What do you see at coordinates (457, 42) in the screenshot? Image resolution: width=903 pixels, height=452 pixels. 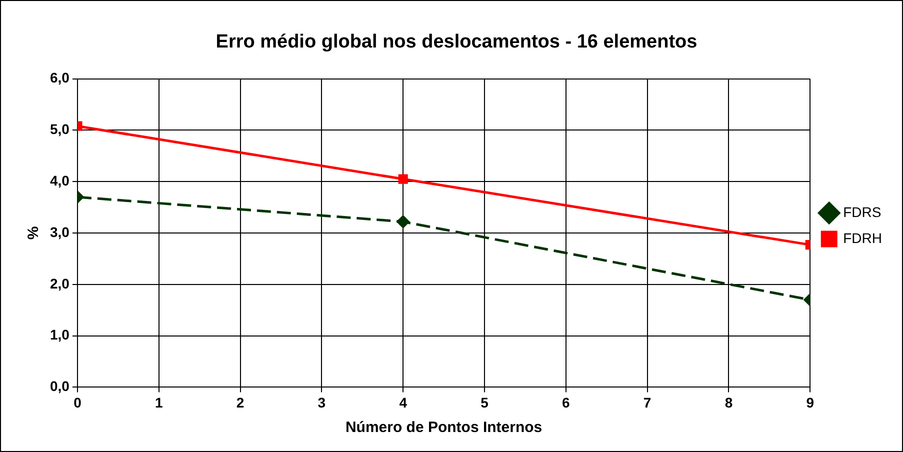 I see `chart-title: Erro médio global nos deslocamentos - 16 elementos` at bounding box center [457, 42].